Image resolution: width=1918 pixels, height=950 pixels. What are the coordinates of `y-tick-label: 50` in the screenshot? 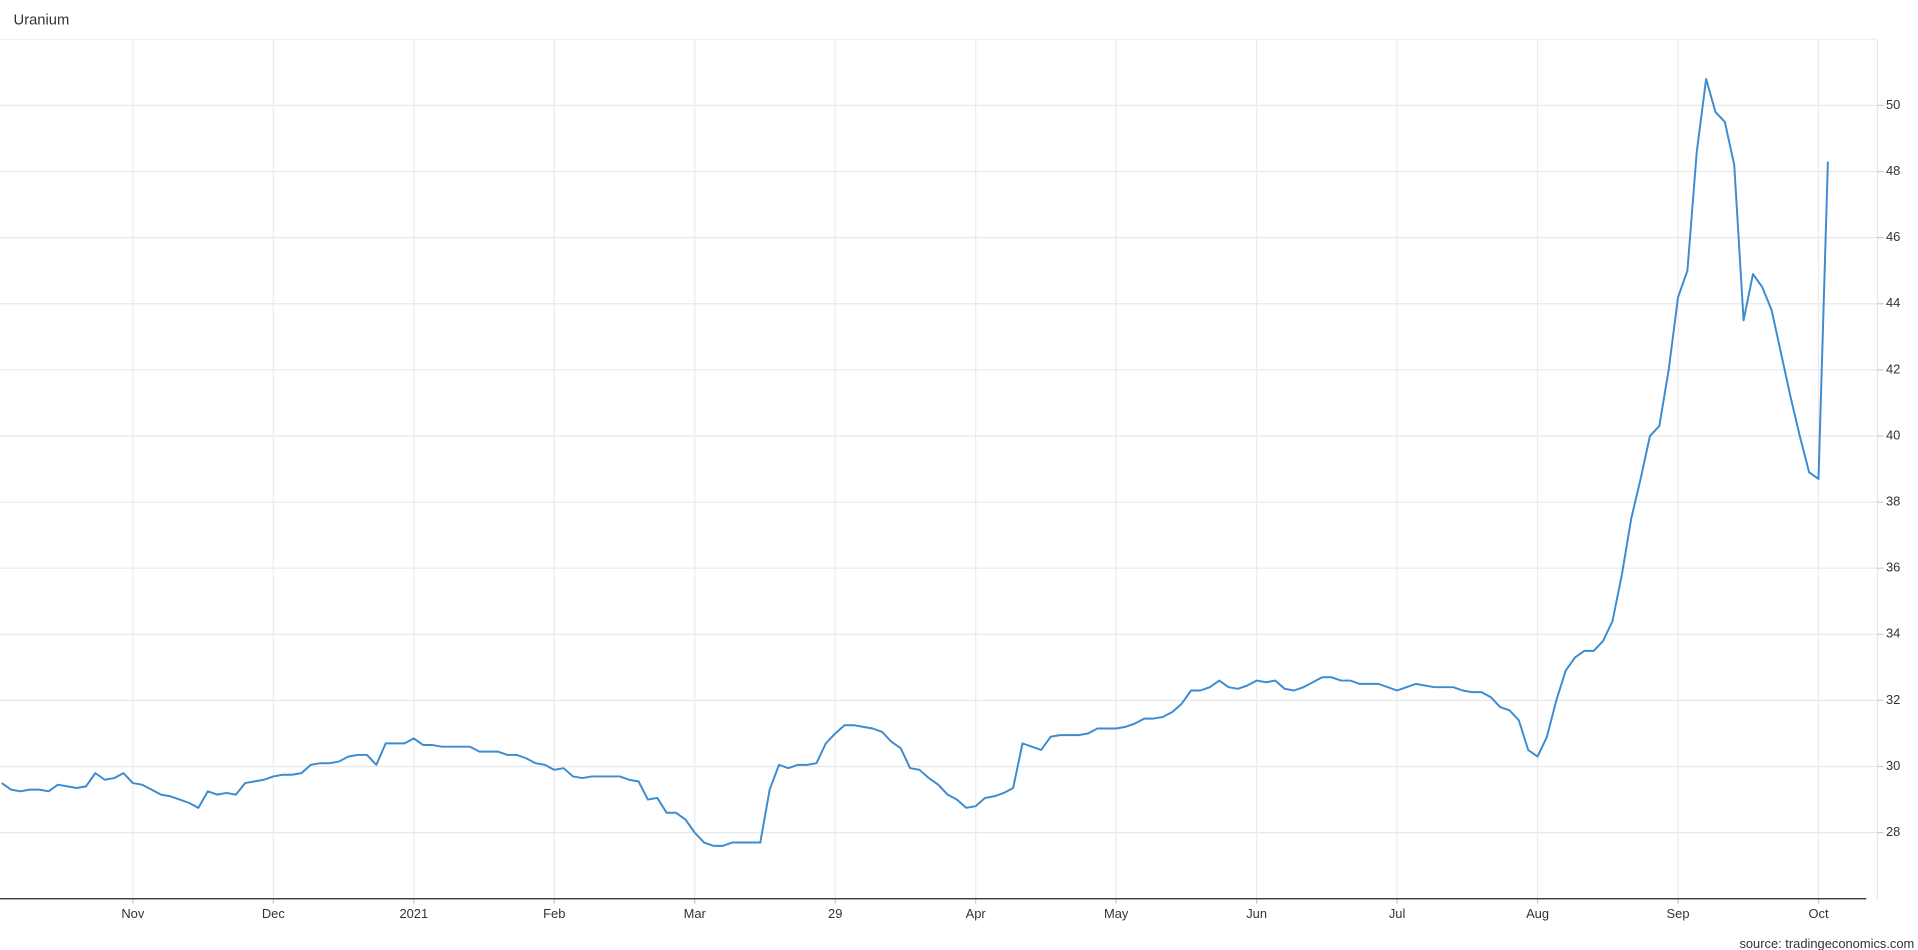 It's located at (1893, 104).